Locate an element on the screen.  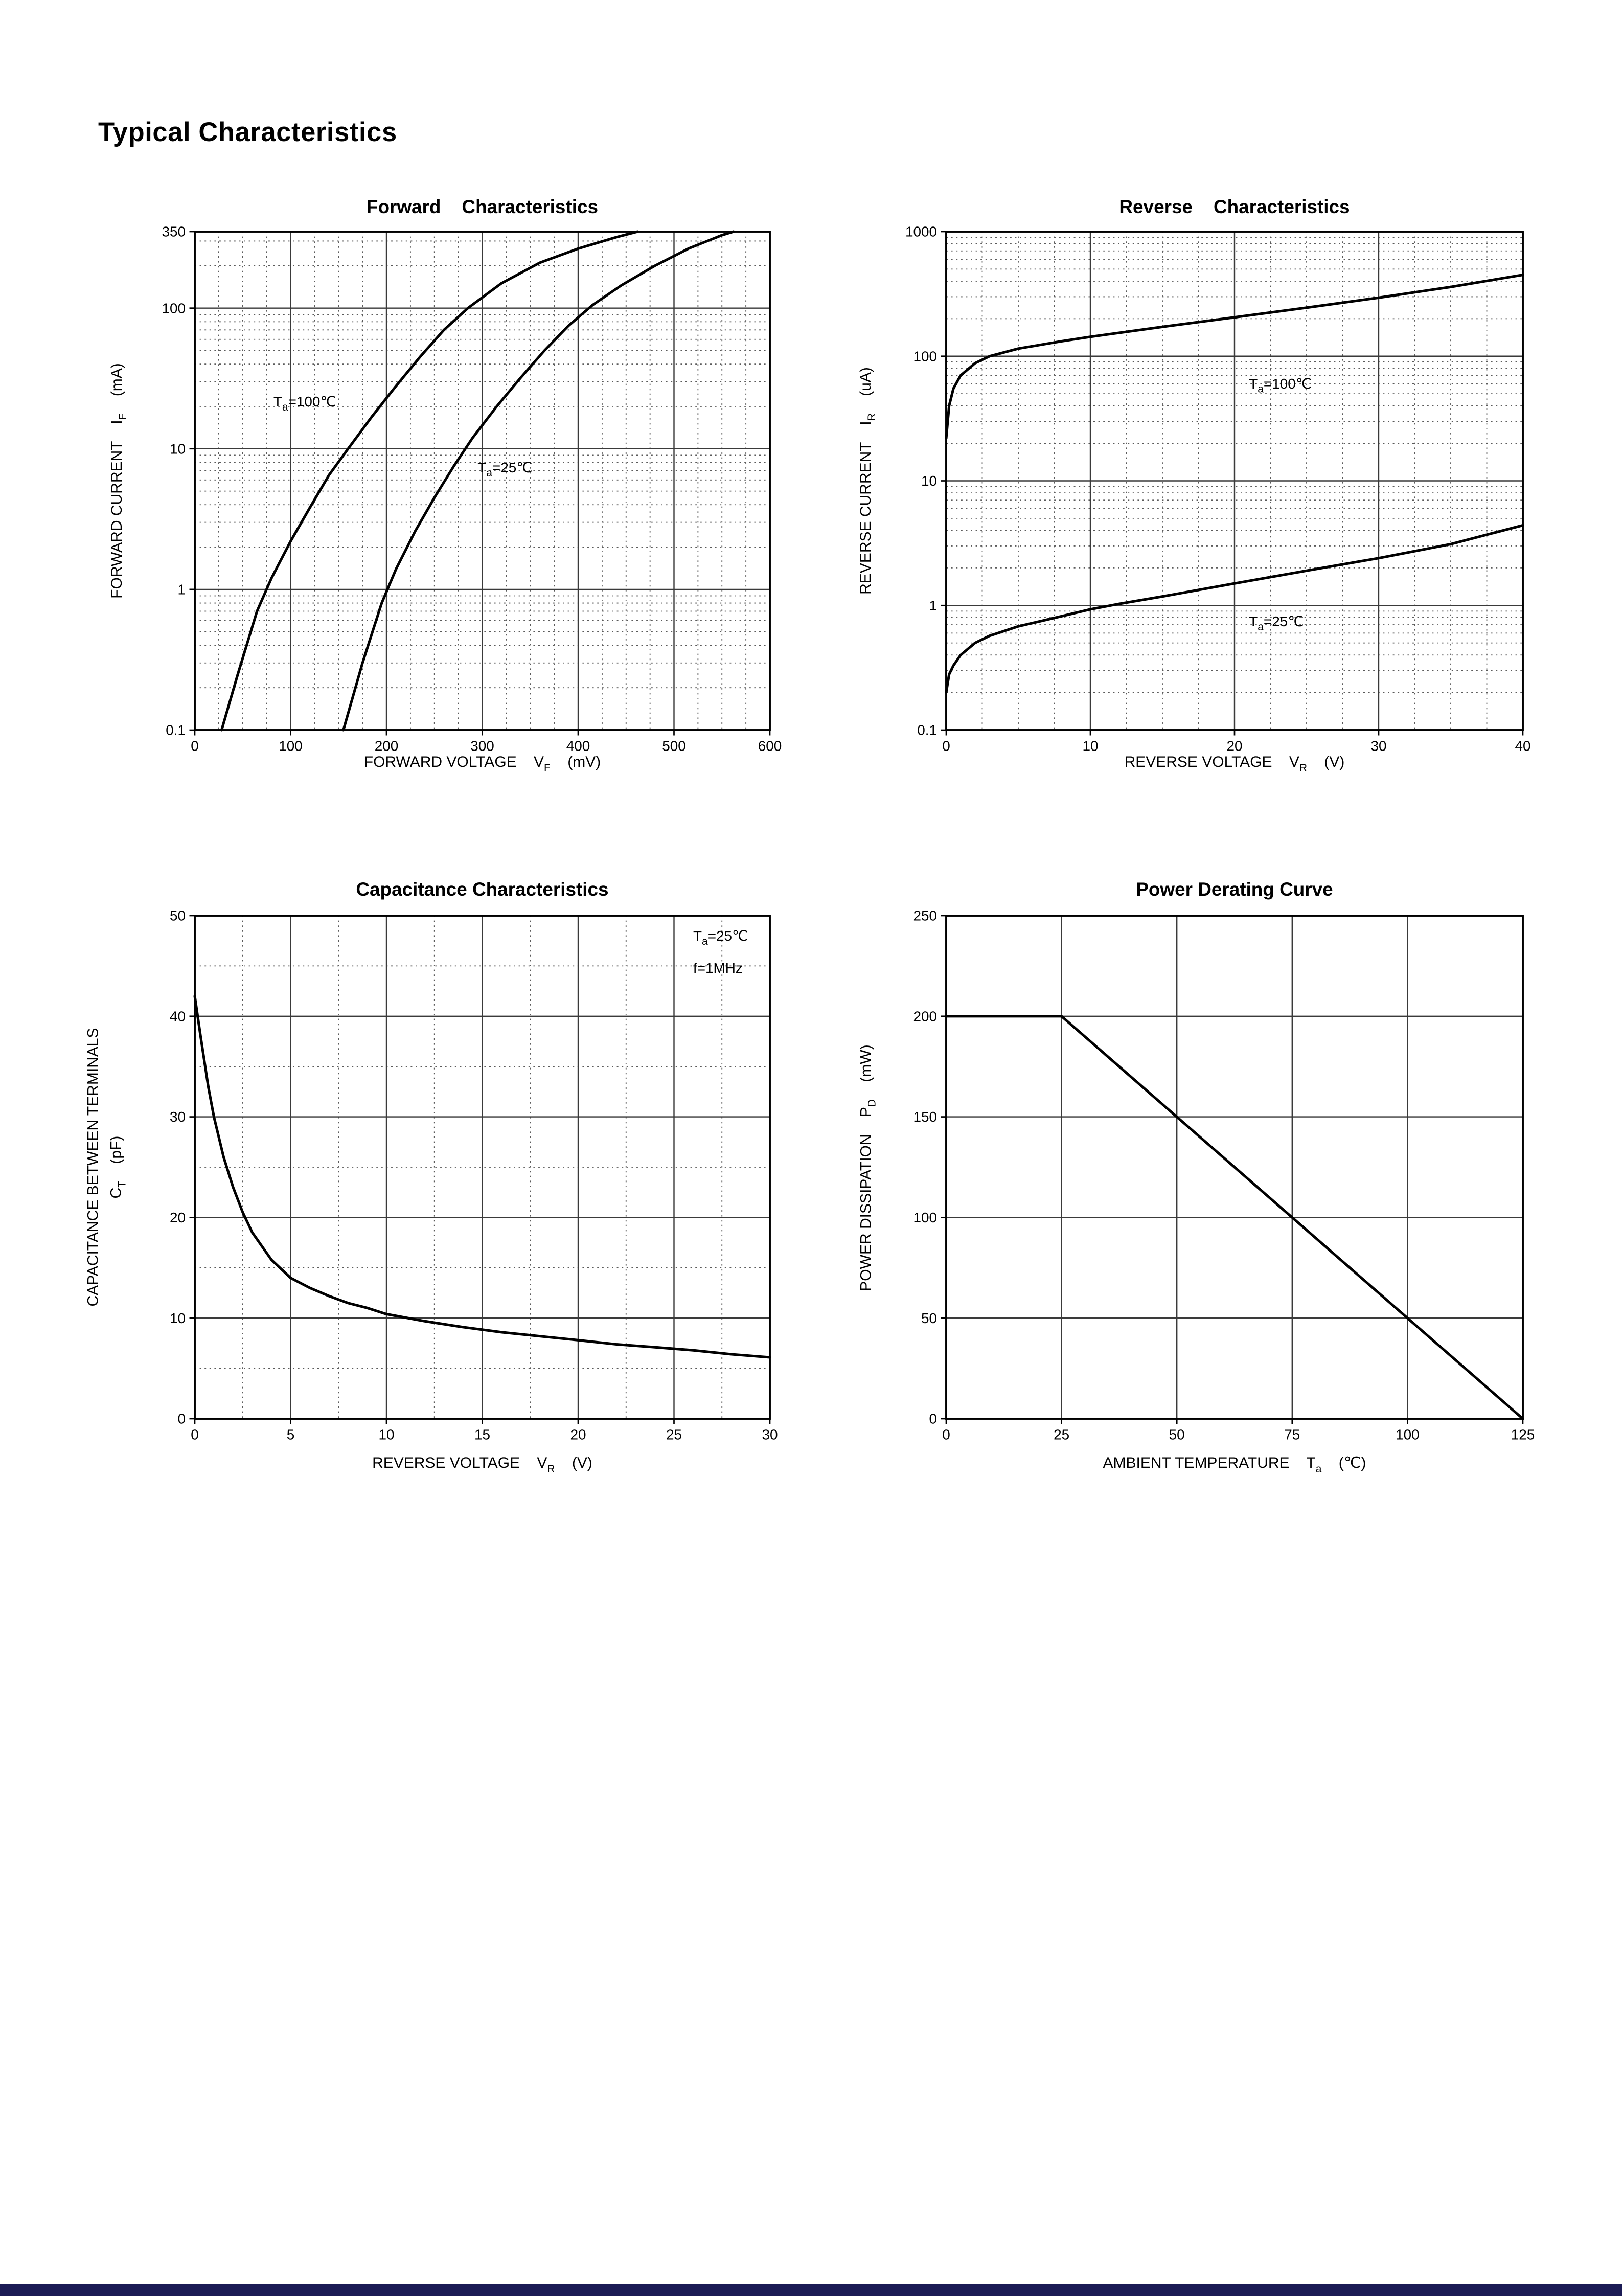
footer-bar is located at coordinates (811, 2290).